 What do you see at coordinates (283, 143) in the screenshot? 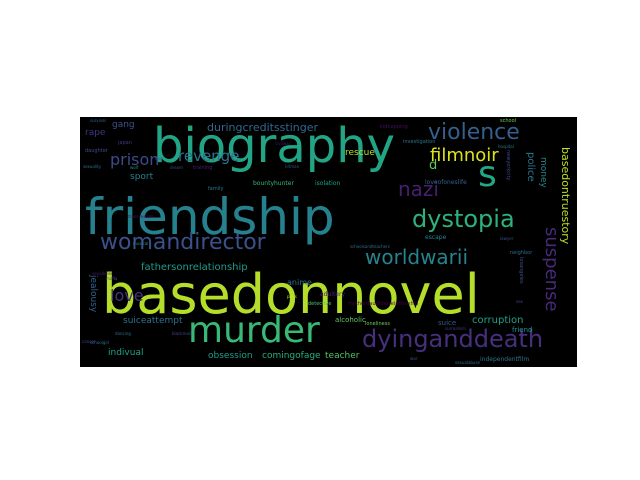
I see `word-civilwar: civilwar` at bounding box center [283, 143].